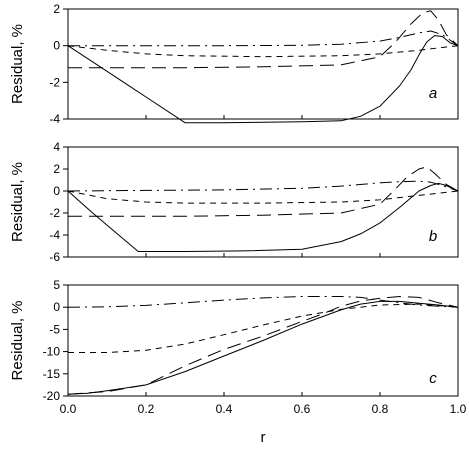  Describe the element at coordinates (56, 147) in the screenshot. I see `y-tick-label: 4` at that location.